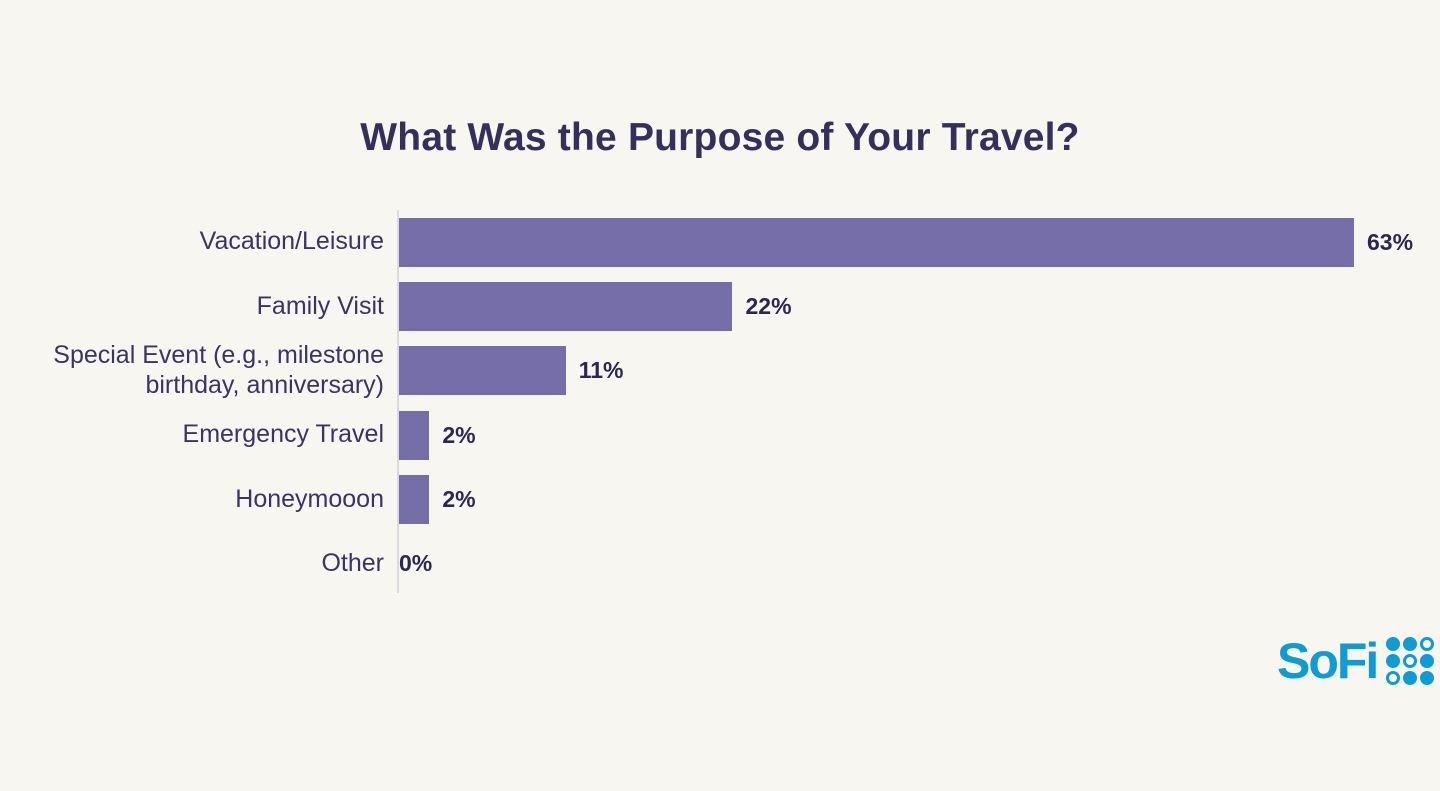 The height and width of the screenshot is (791, 1440). Describe the element at coordinates (309, 498) in the screenshot. I see `category-label: Honeymooon` at that location.